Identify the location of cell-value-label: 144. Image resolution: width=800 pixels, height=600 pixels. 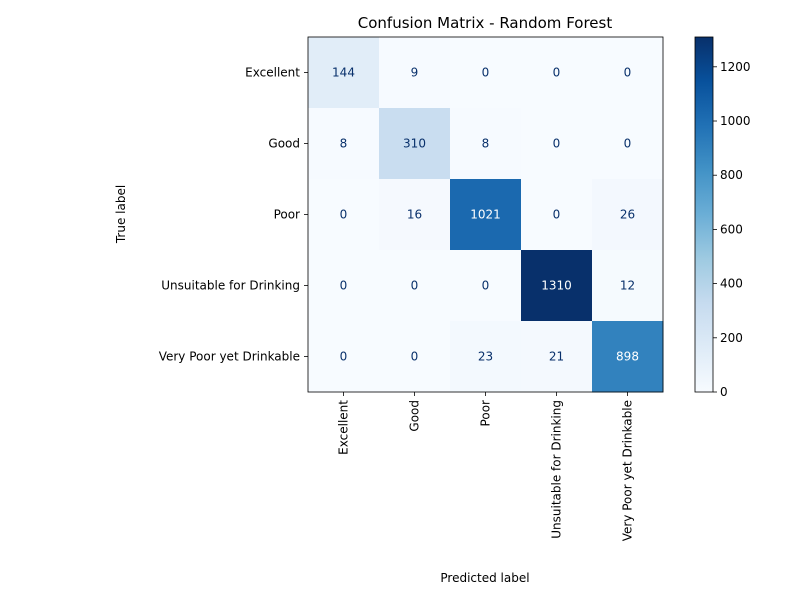
(343, 73).